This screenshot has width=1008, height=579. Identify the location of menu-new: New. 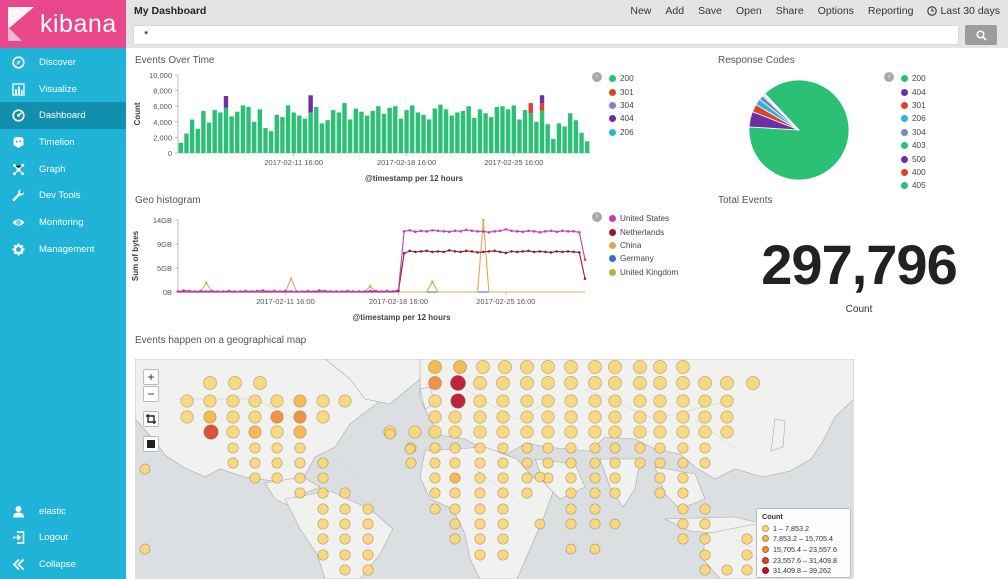
(641, 11).